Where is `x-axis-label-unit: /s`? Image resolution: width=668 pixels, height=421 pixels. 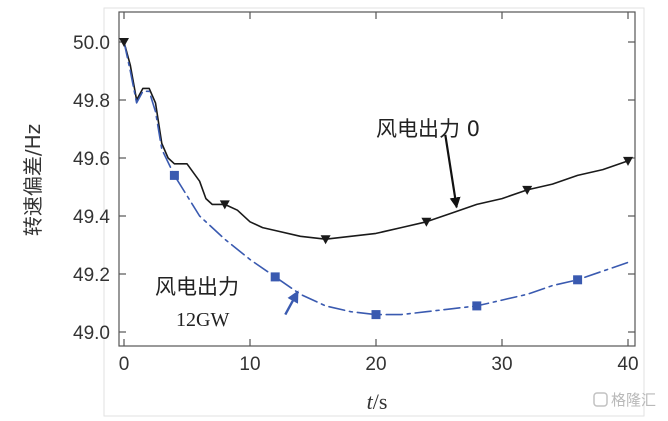
x-axis-label-unit: /s is located at coordinates (380, 401).